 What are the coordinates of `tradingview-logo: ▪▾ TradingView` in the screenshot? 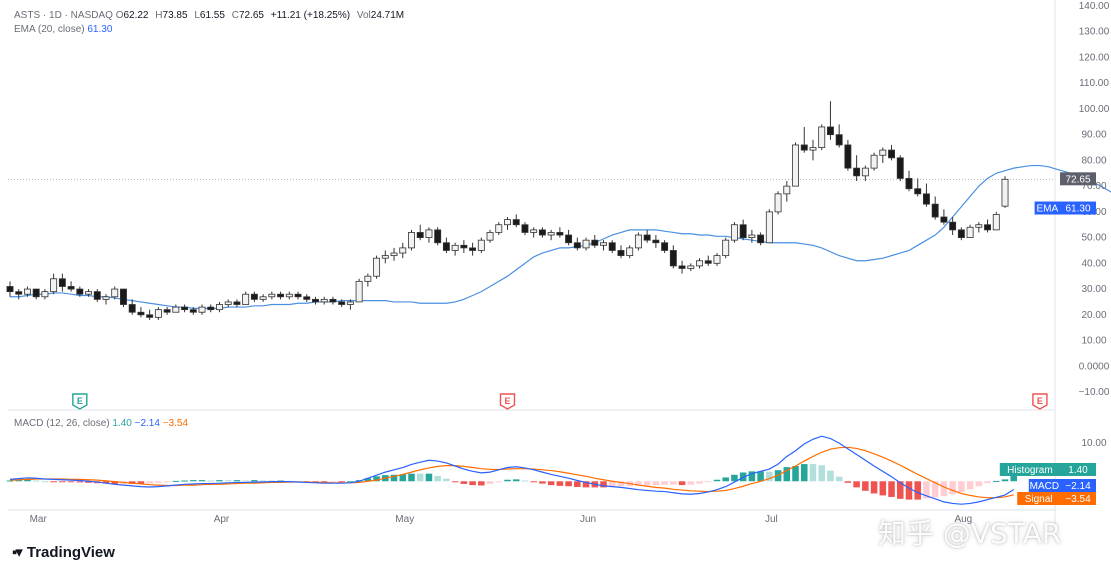 It's located at (63, 552).